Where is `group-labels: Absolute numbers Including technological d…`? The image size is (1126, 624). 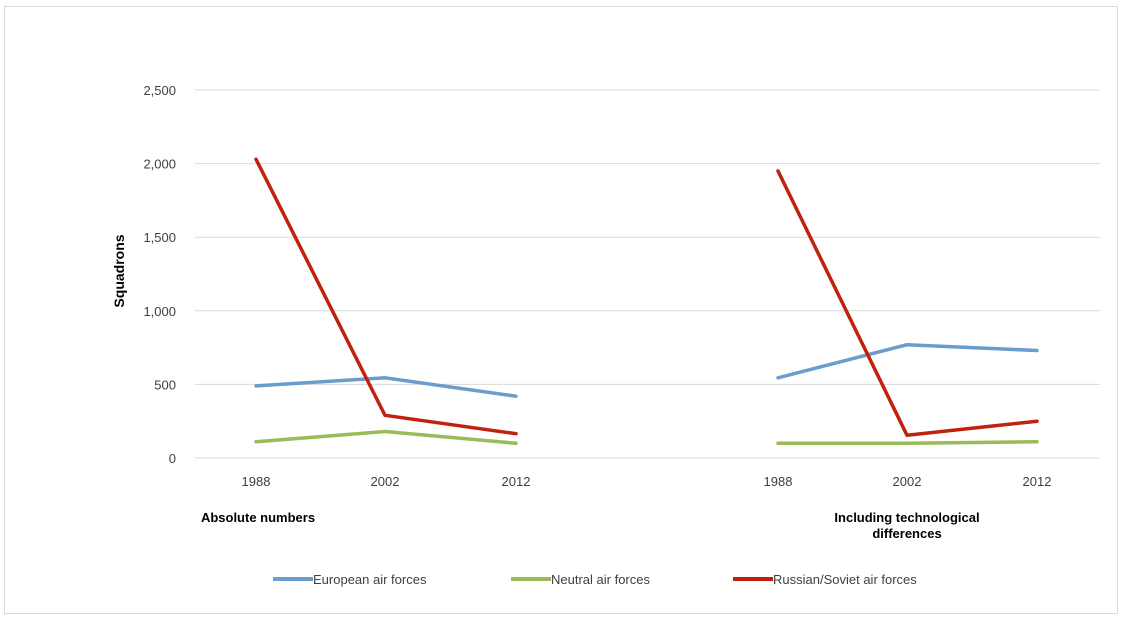 group-labels: Absolute numbers Including technological d… is located at coordinates (590, 525).